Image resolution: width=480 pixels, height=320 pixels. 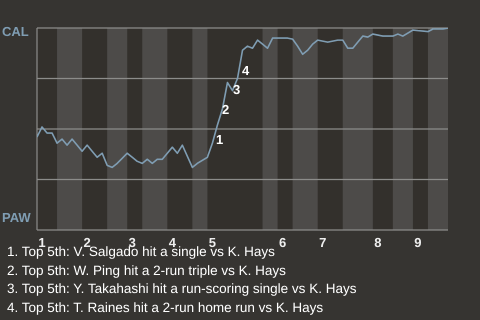 What do you see at coordinates (16, 217) in the screenshot?
I see `text: PAW` at bounding box center [16, 217].